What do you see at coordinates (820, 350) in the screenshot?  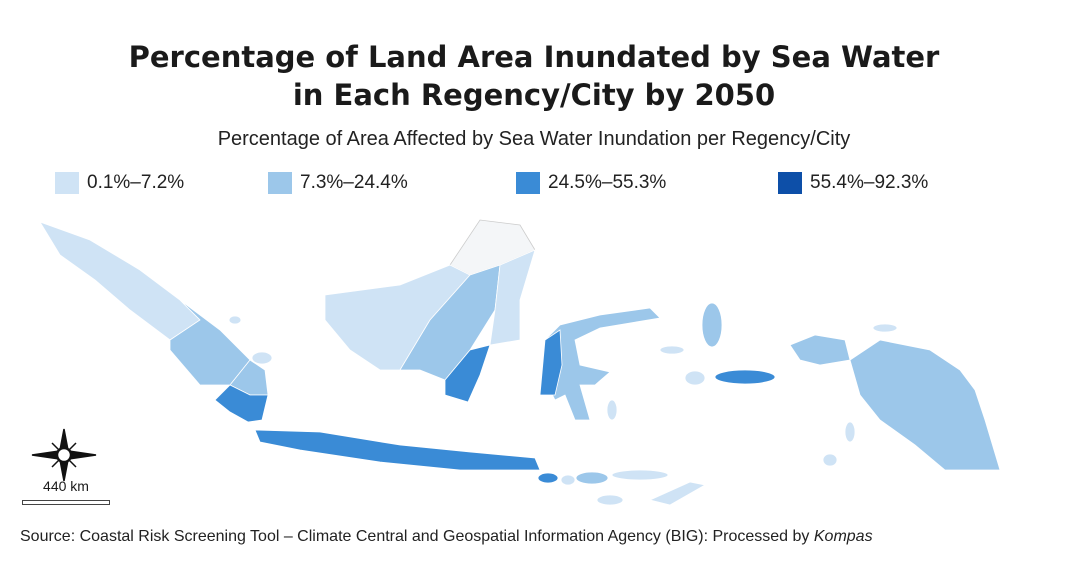 I see `region-papua-bird` at bounding box center [820, 350].